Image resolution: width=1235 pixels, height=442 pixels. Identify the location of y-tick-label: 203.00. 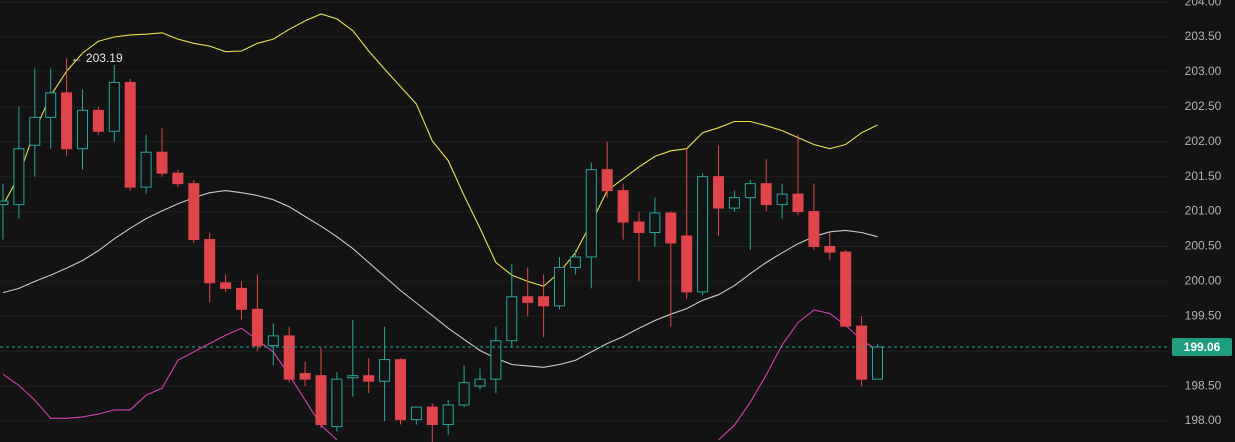
(1203, 71).